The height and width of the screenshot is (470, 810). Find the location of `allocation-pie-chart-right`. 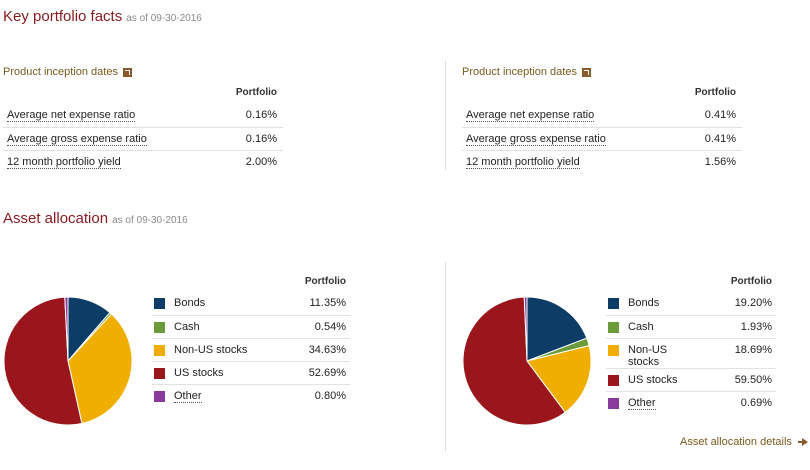

allocation-pie-chart-right is located at coordinates (527, 361).